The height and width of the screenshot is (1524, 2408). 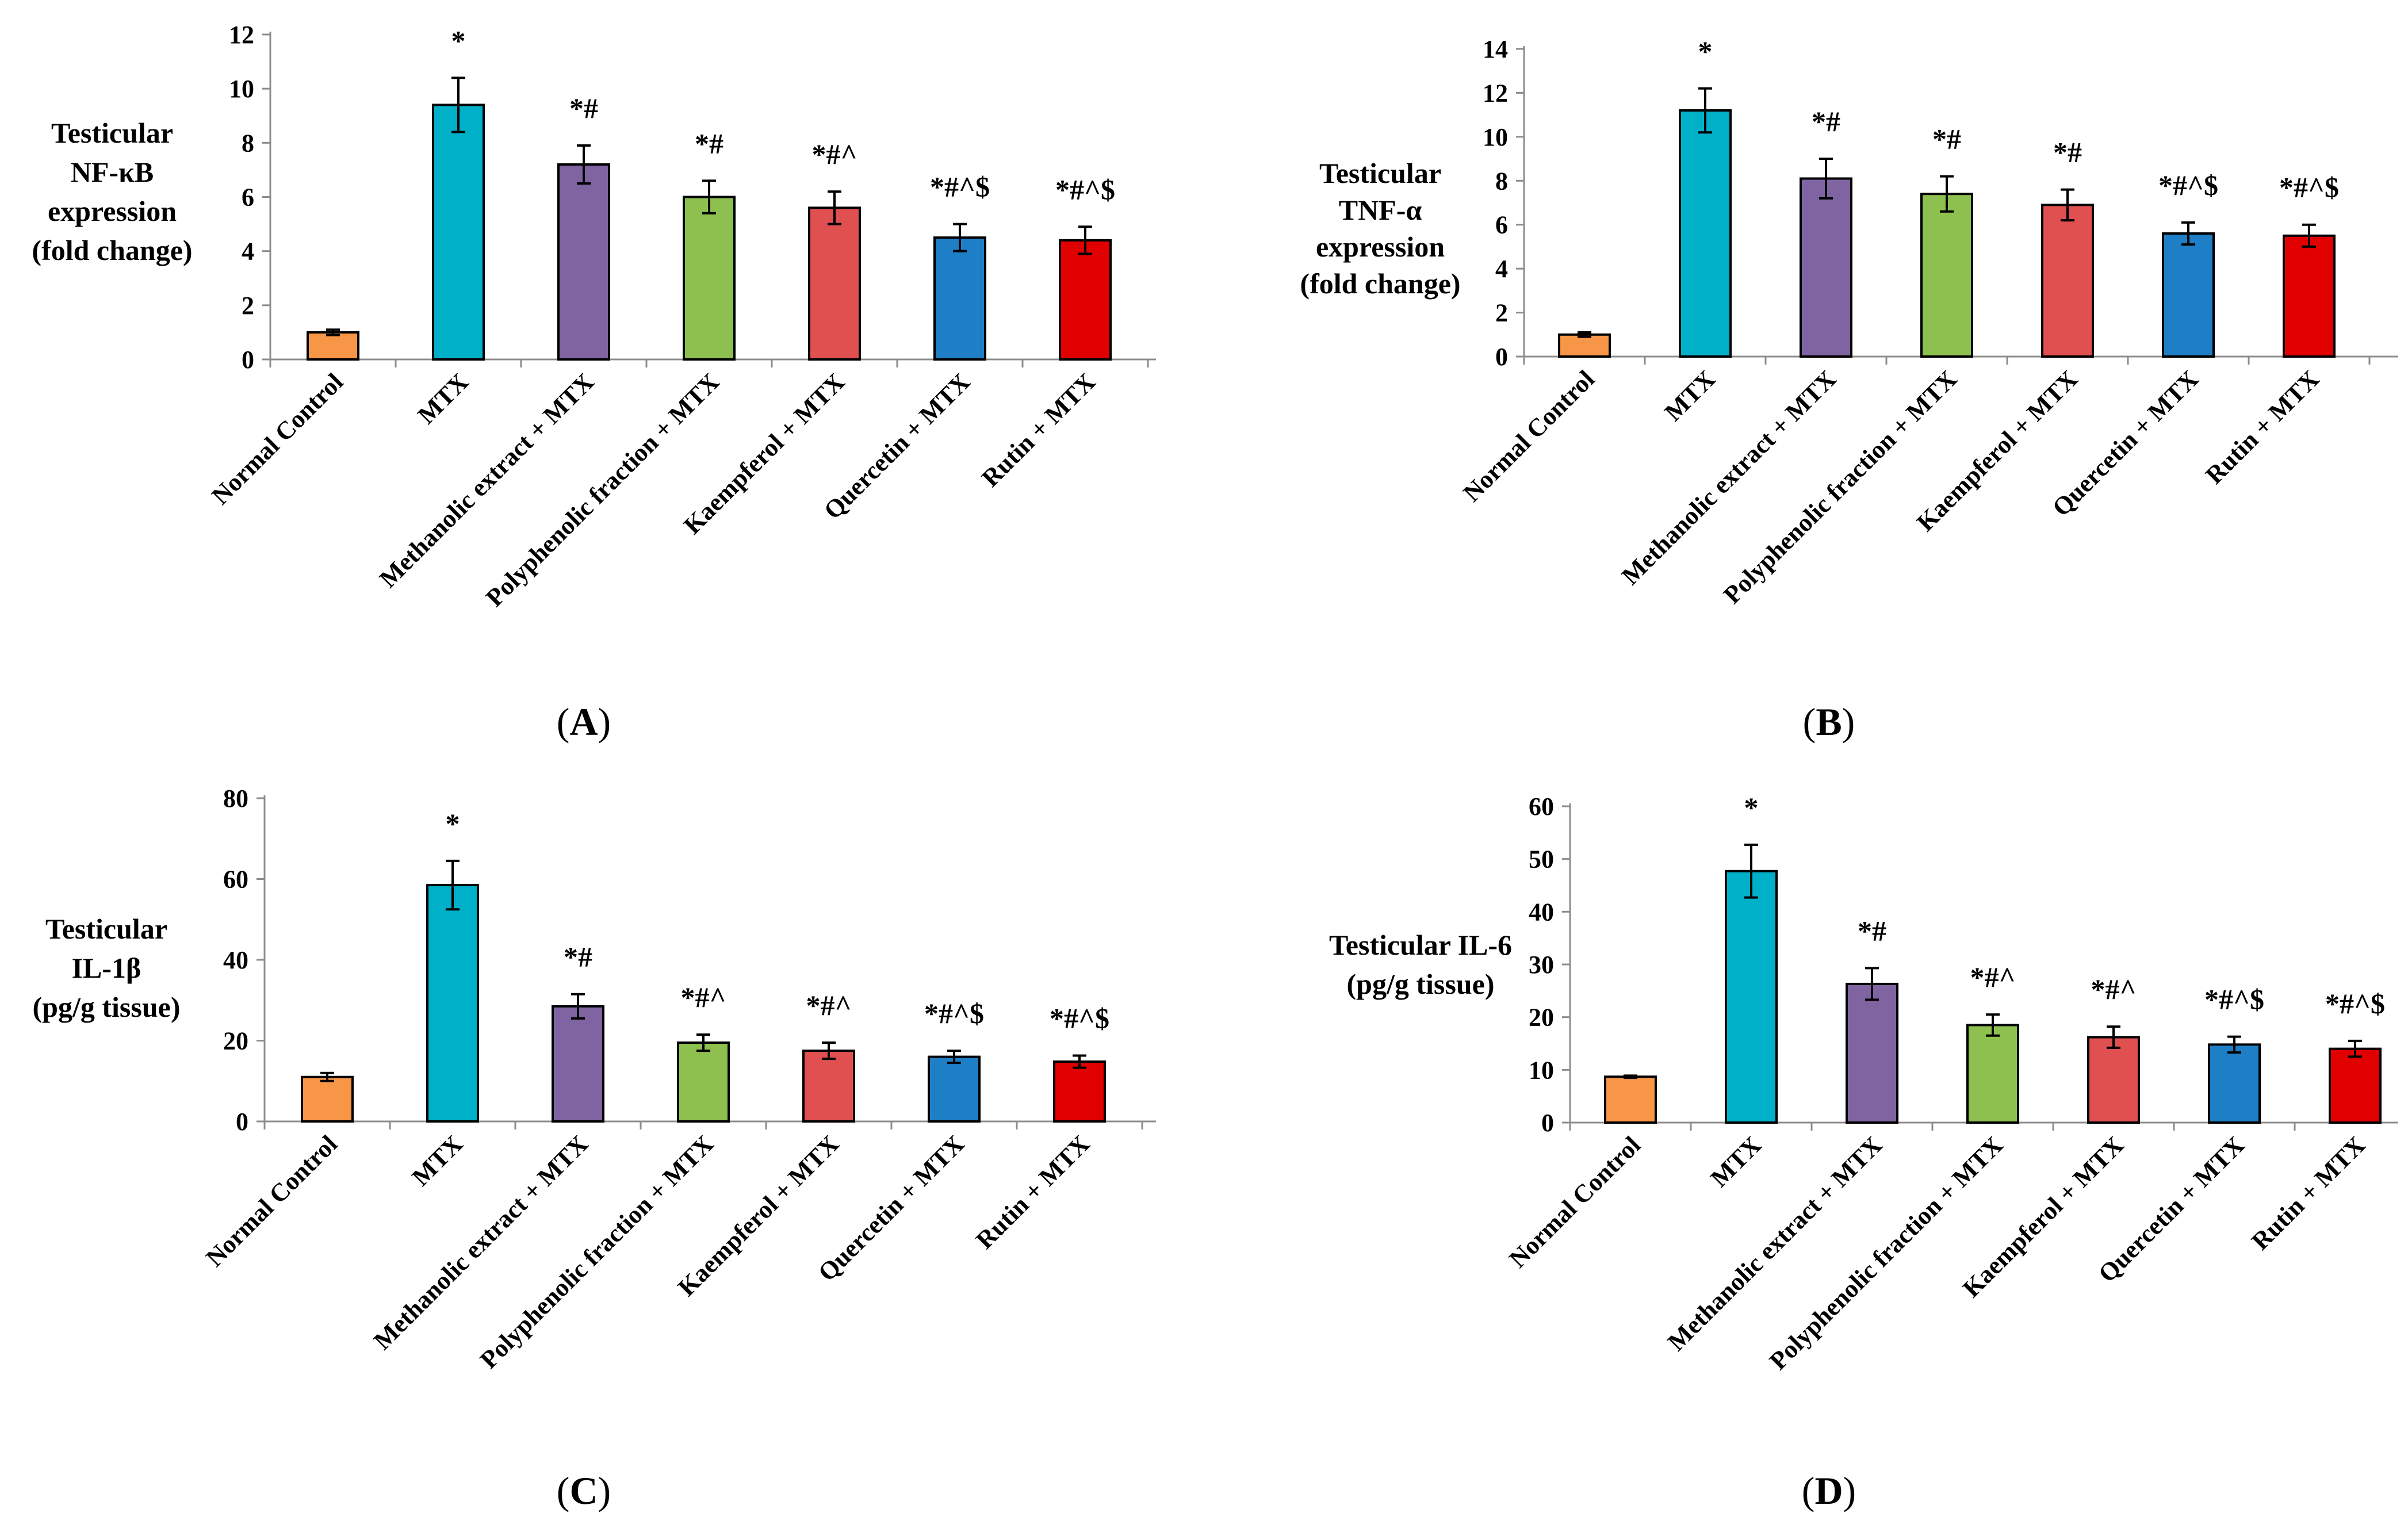 What do you see at coordinates (584, 722) in the screenshot?
I see `panel-letter: (A)` at bounding box center [584, 722].